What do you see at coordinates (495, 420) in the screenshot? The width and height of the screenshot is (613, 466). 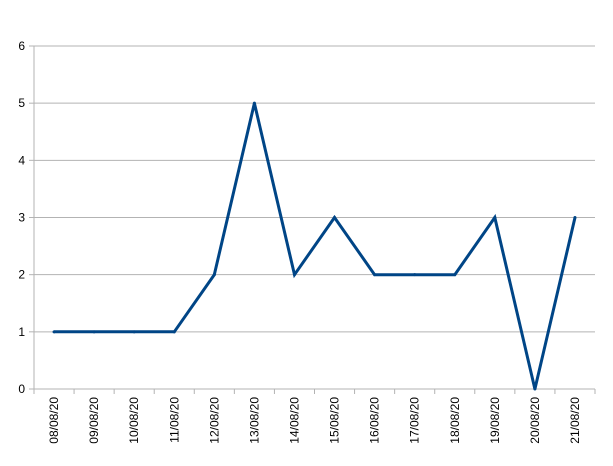 I see `x-tick-label: 19/08/20` at bounding box center [495, 420].